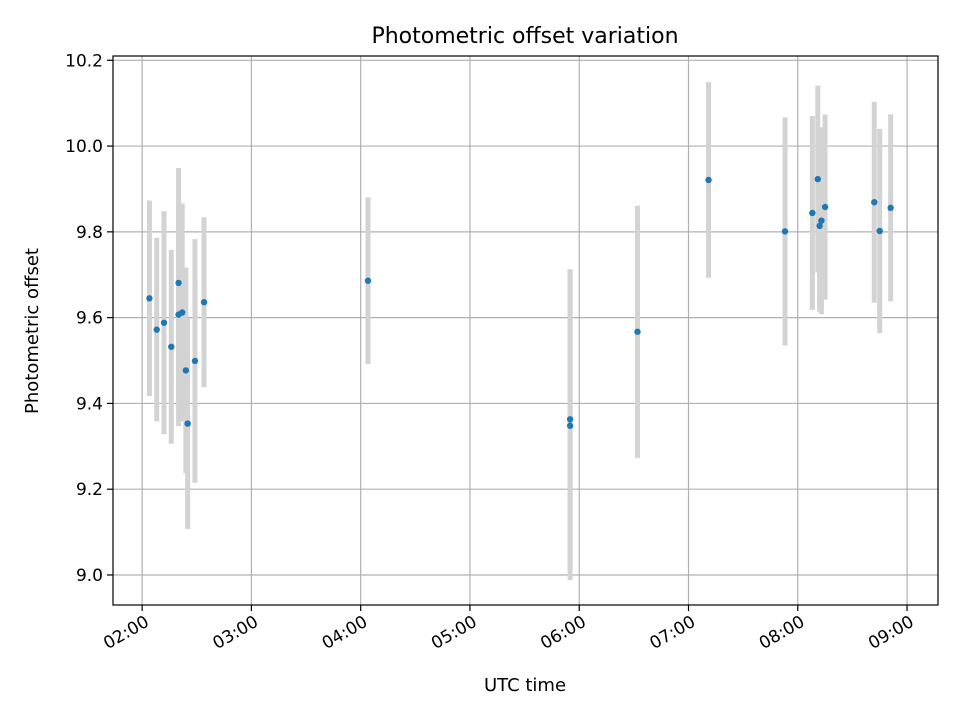 Image resolution: width=960 pixels, height=720 pixels. Describe the element at coordinates (89, 490) in the screenshot. I see `y-tick-label: 9.2` at that location.